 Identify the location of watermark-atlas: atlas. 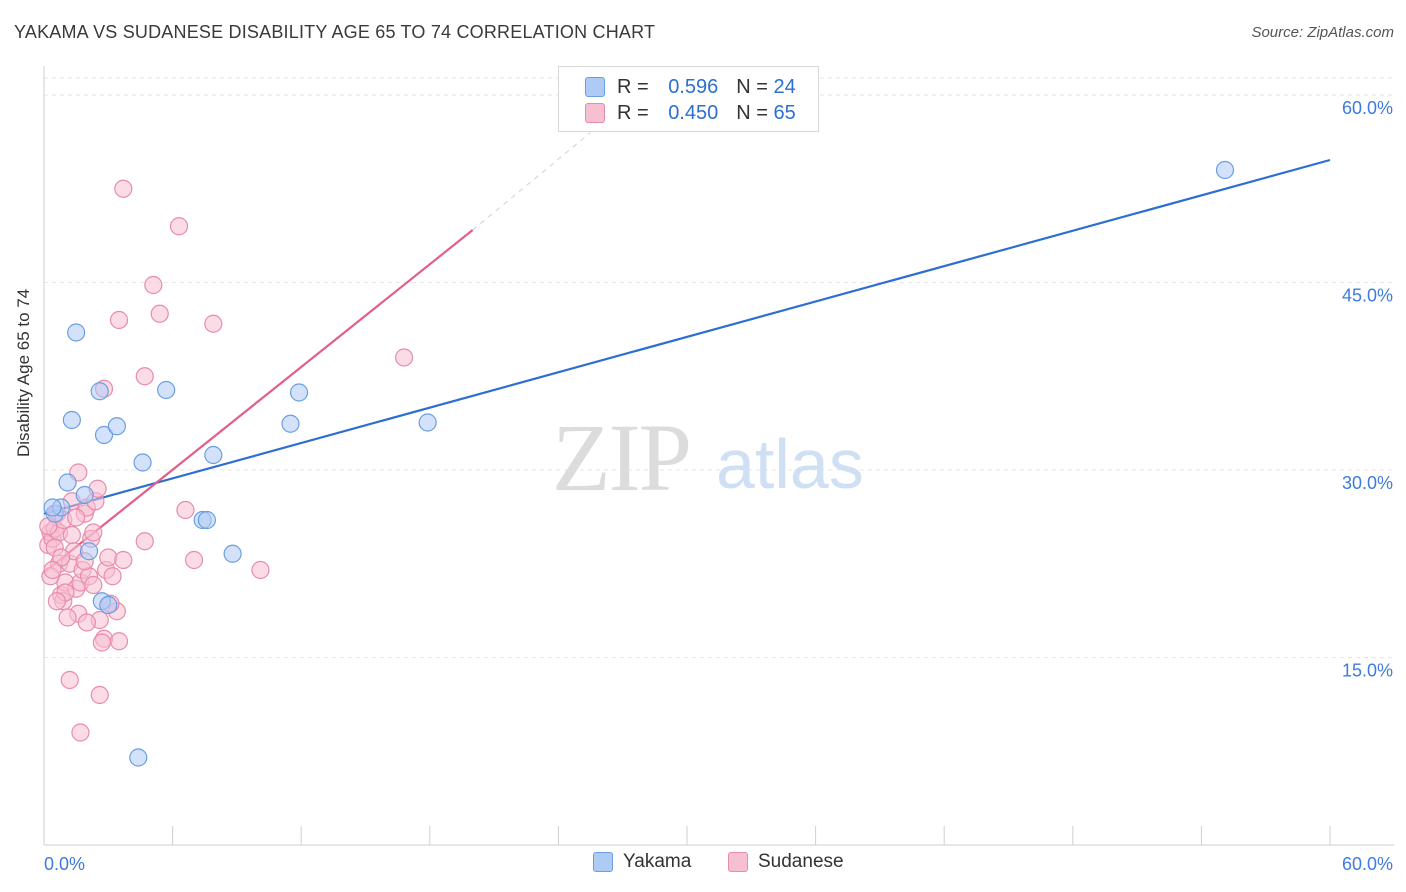
(790, 464).